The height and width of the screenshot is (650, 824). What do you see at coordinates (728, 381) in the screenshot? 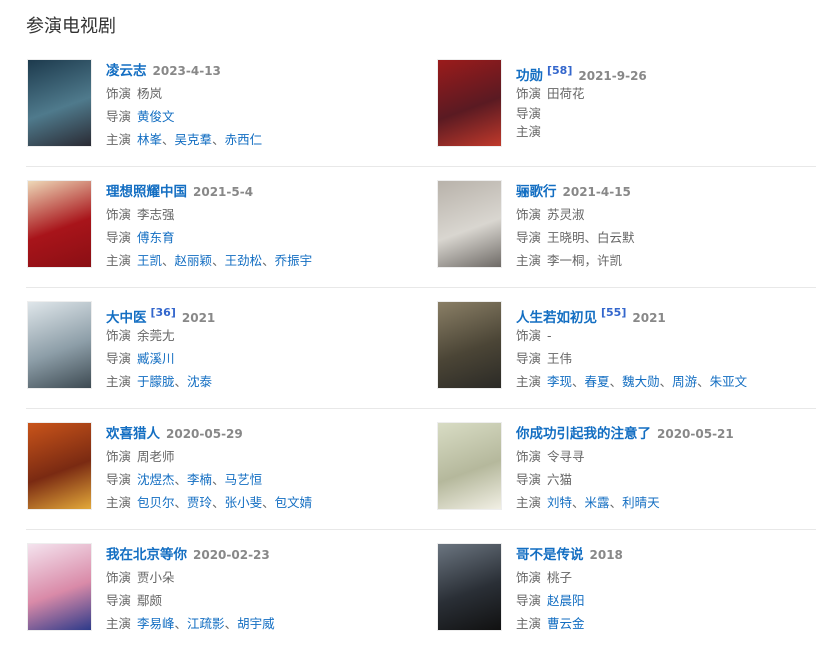
I see `person-link: 朱亚文` at bounding box center [728, 381].